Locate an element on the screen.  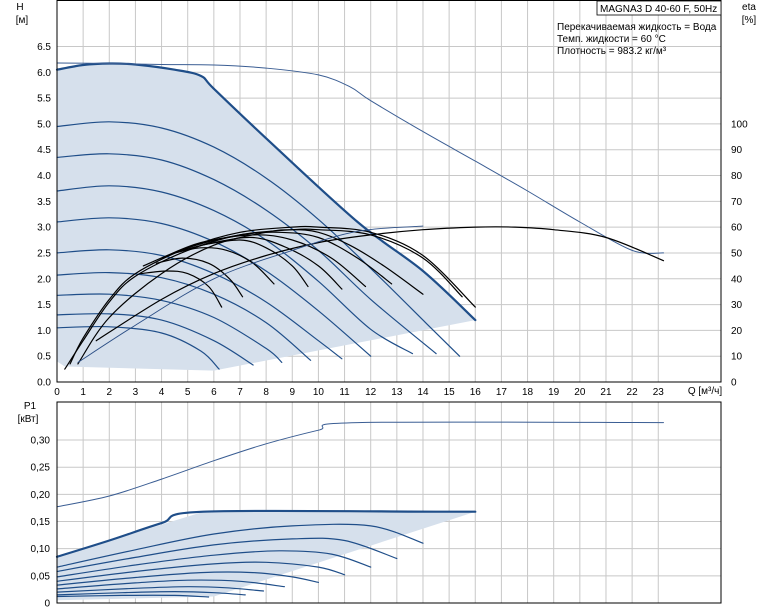
y2-tick-label: 50 is located at coordinates (737, 253).